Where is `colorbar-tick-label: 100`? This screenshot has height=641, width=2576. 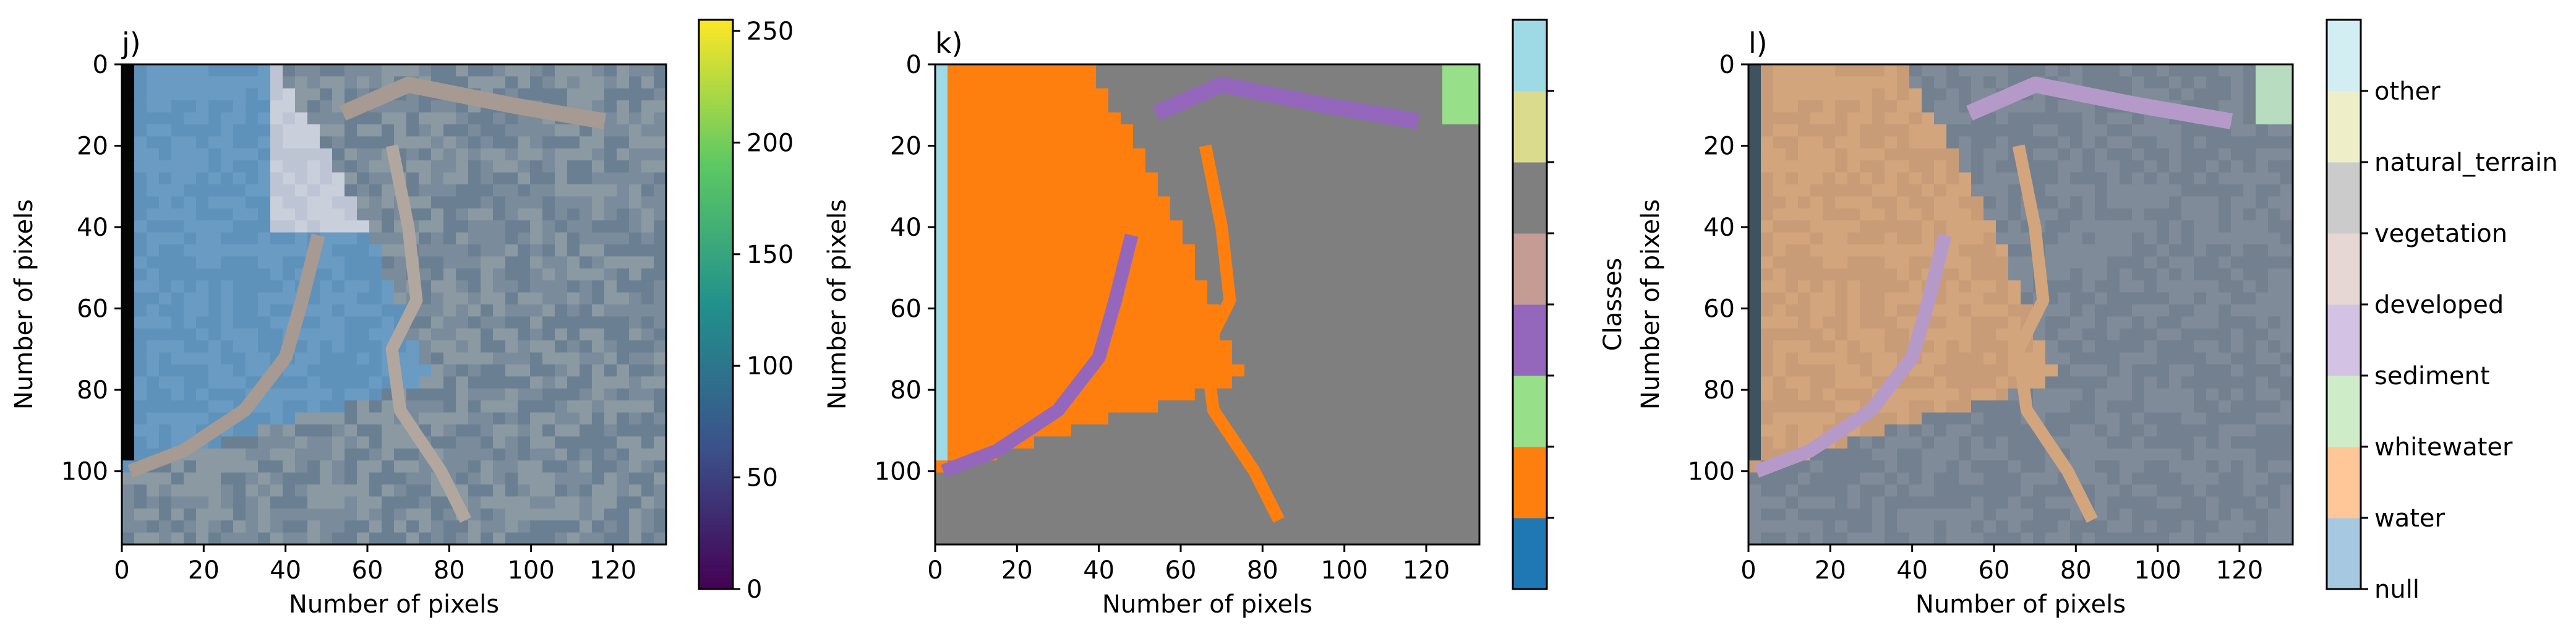 colorbar-tick-label: 100 is located at coordinates (770, 367).